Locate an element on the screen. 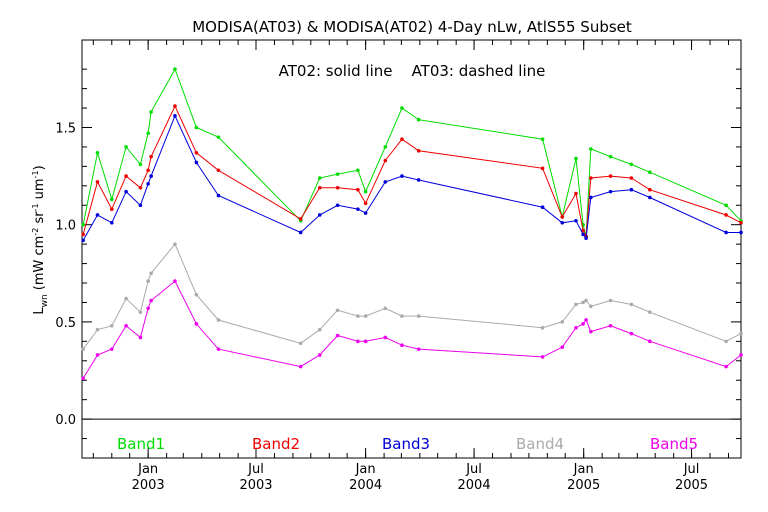  y-tick-label: 1.0 is located at coordinates (65, 226).